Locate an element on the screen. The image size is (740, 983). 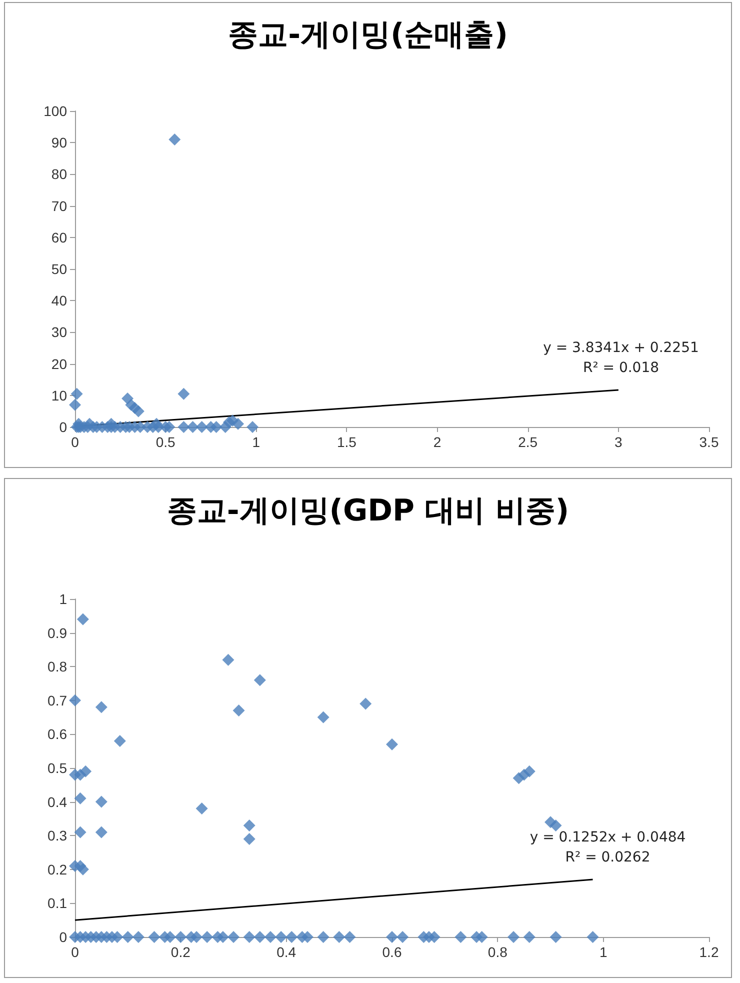
x-tick-label: 0.4 is located at coordinates (286, 952).